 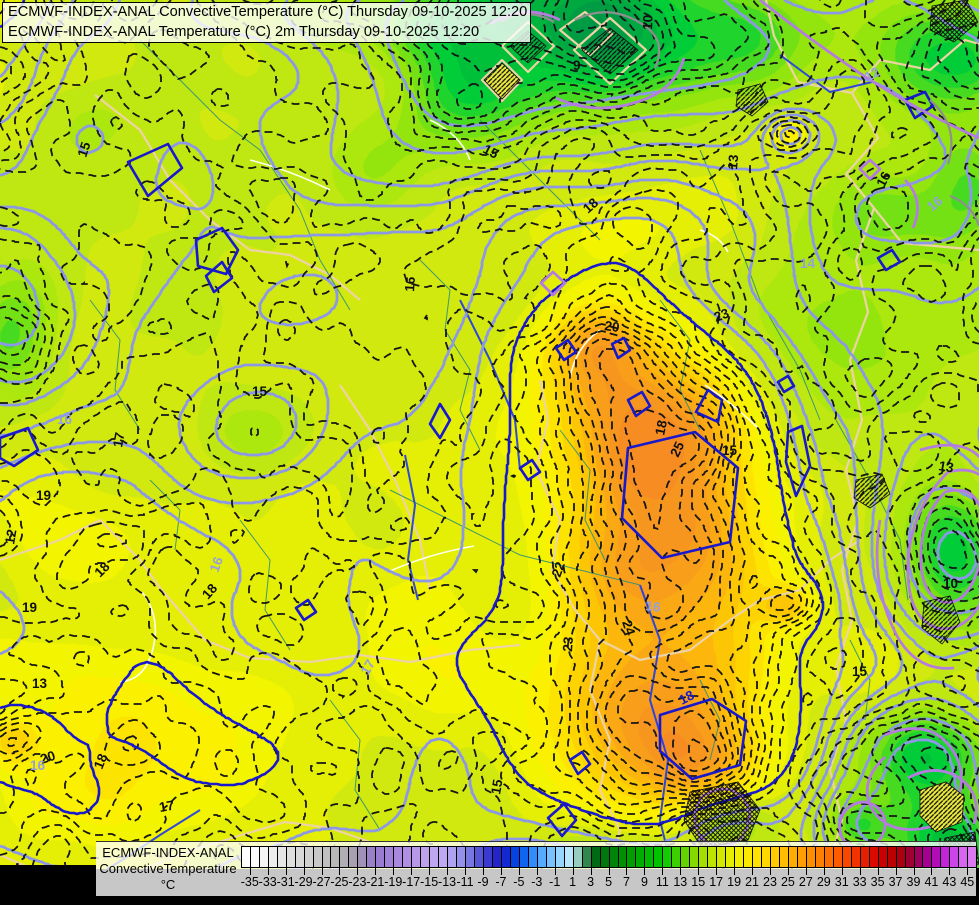 I want to click on svg-text: 9, so click(x=577, y=65).